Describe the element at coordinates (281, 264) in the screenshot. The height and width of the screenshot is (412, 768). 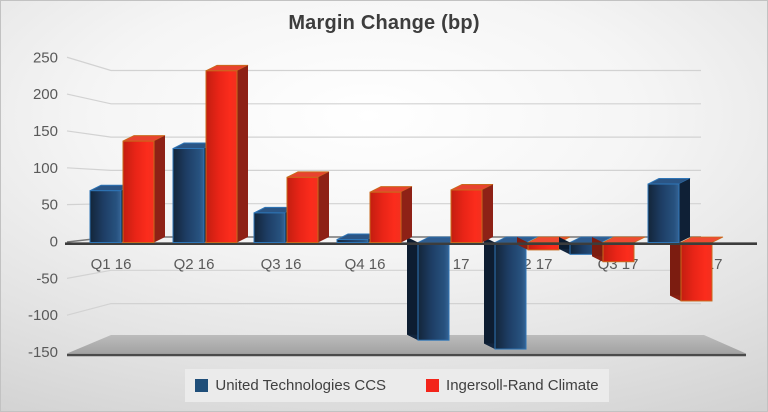
I see `x-category-label: Q3 16` at that location.